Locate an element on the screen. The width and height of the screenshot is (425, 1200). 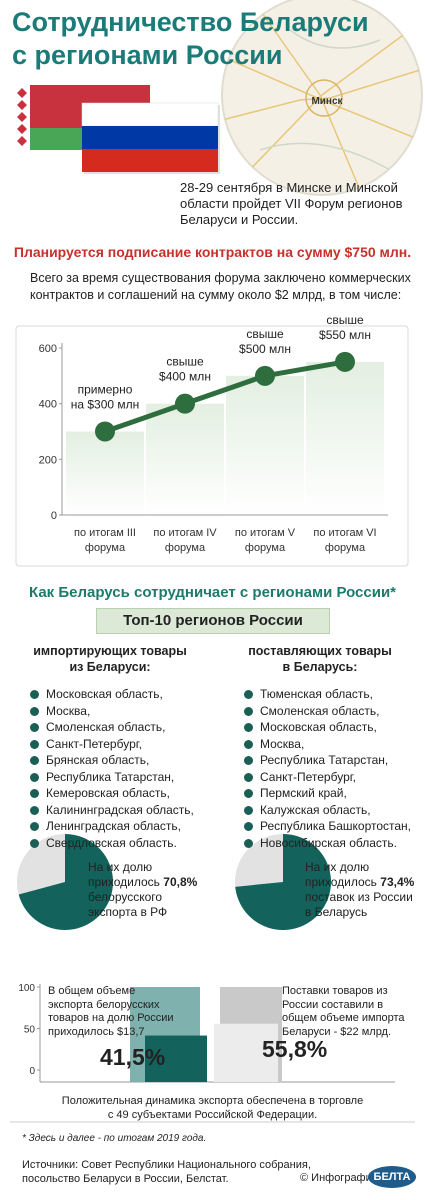
y-tick-label: 100 is located at coordinates (26, 988).